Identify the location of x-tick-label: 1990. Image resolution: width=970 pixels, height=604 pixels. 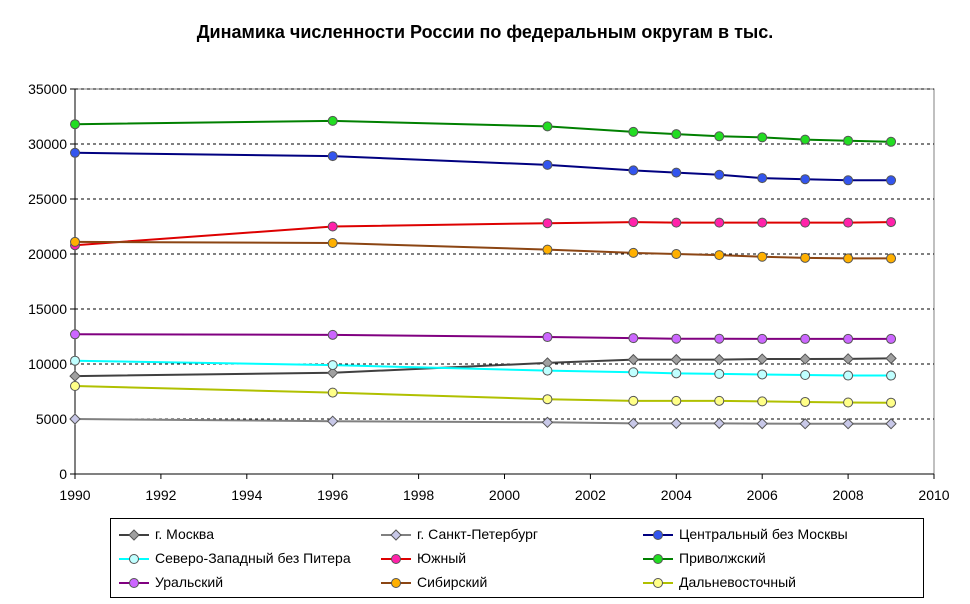
(74, 495).